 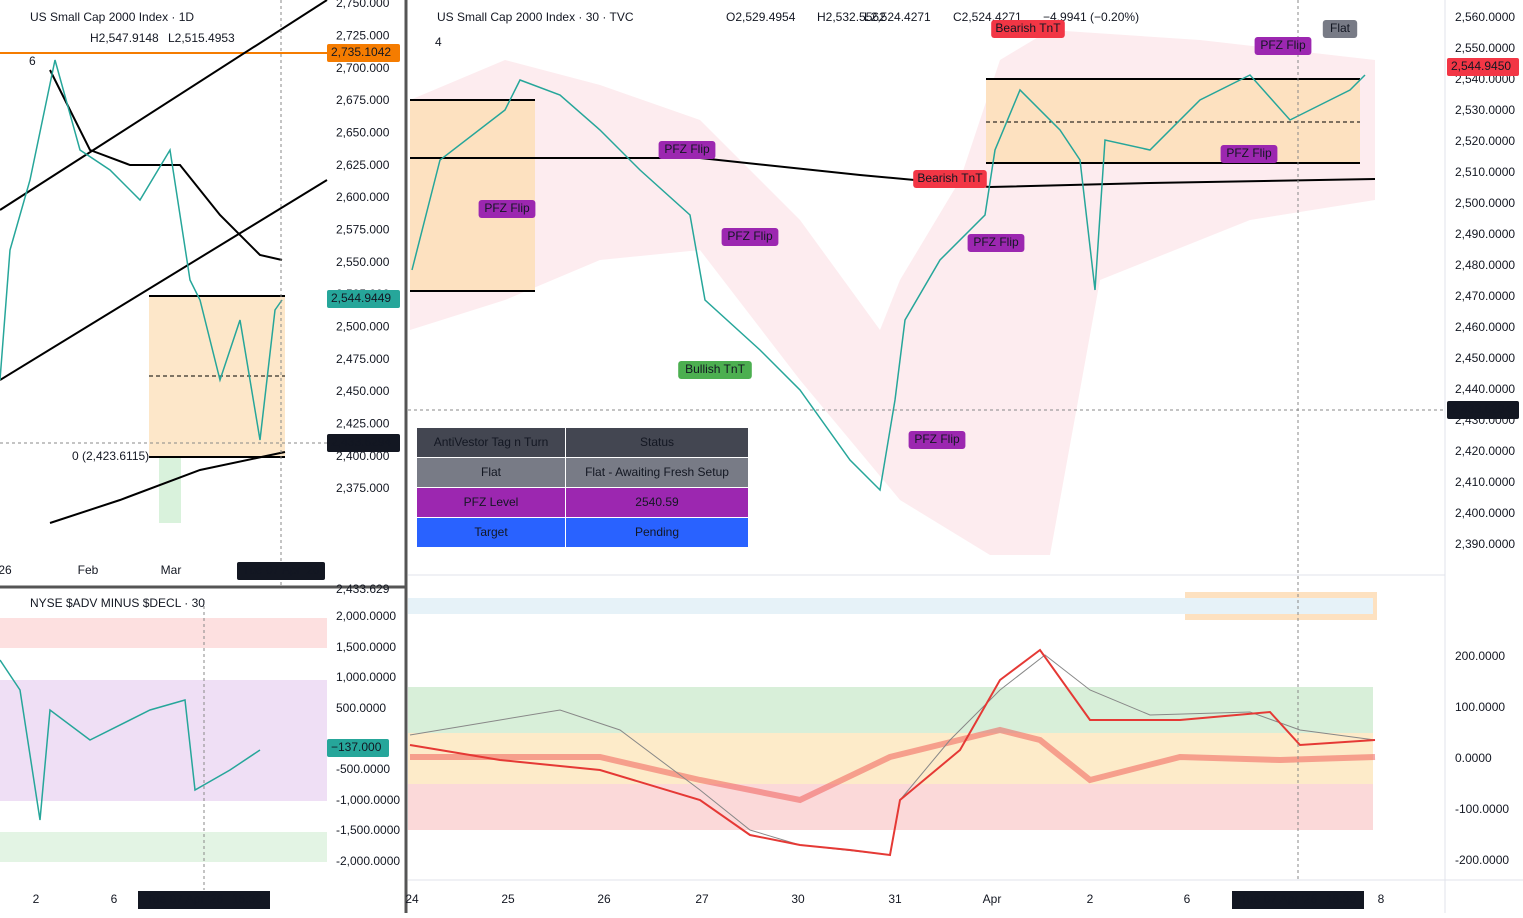 What do you see at coordinates (1485, 296) in the screenshot?
I see `price-tick: 2,470.0000` at bounding box center [1485, 296].